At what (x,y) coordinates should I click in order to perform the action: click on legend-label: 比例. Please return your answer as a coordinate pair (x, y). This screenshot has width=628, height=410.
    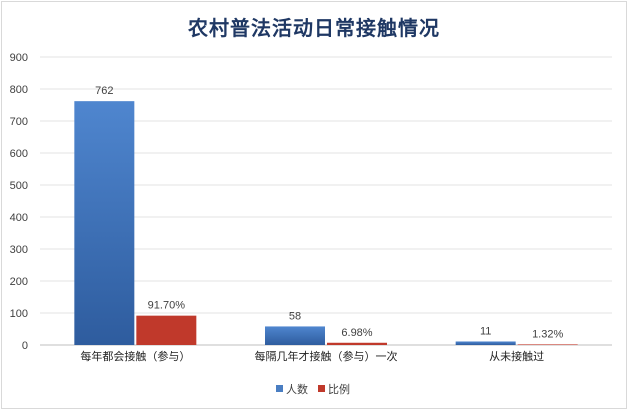
    Looking at the image, I should click on (339, 389).